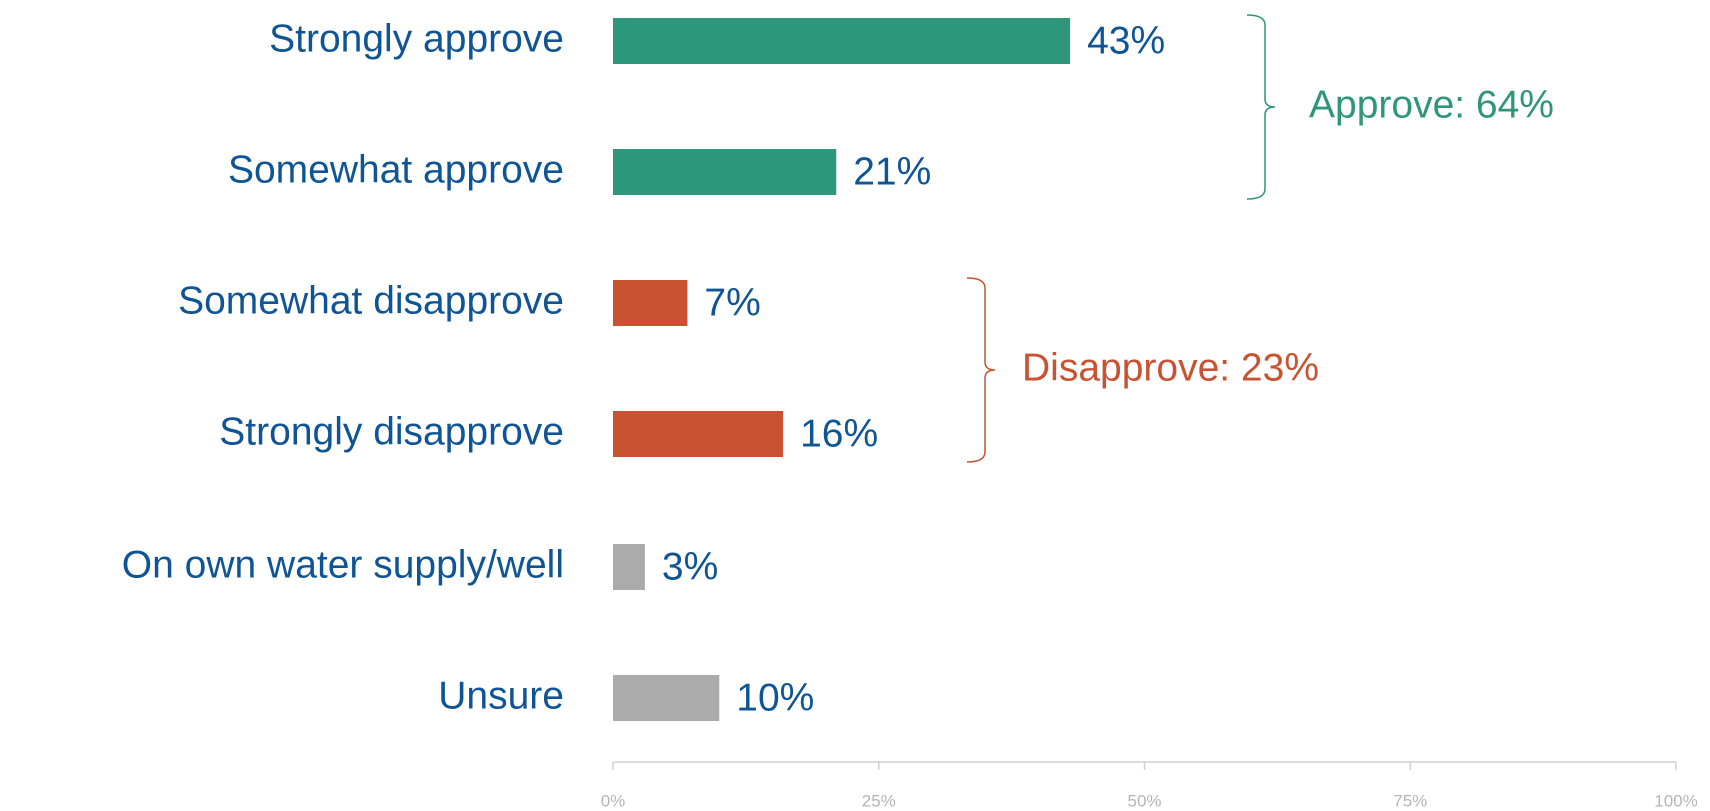 This screenshot has height=811, width=1710. What do you see at coordinates (1431, 104) in the screenshot?
I see `annotation: Approve: 64%` at bounding box center [1431, 104].